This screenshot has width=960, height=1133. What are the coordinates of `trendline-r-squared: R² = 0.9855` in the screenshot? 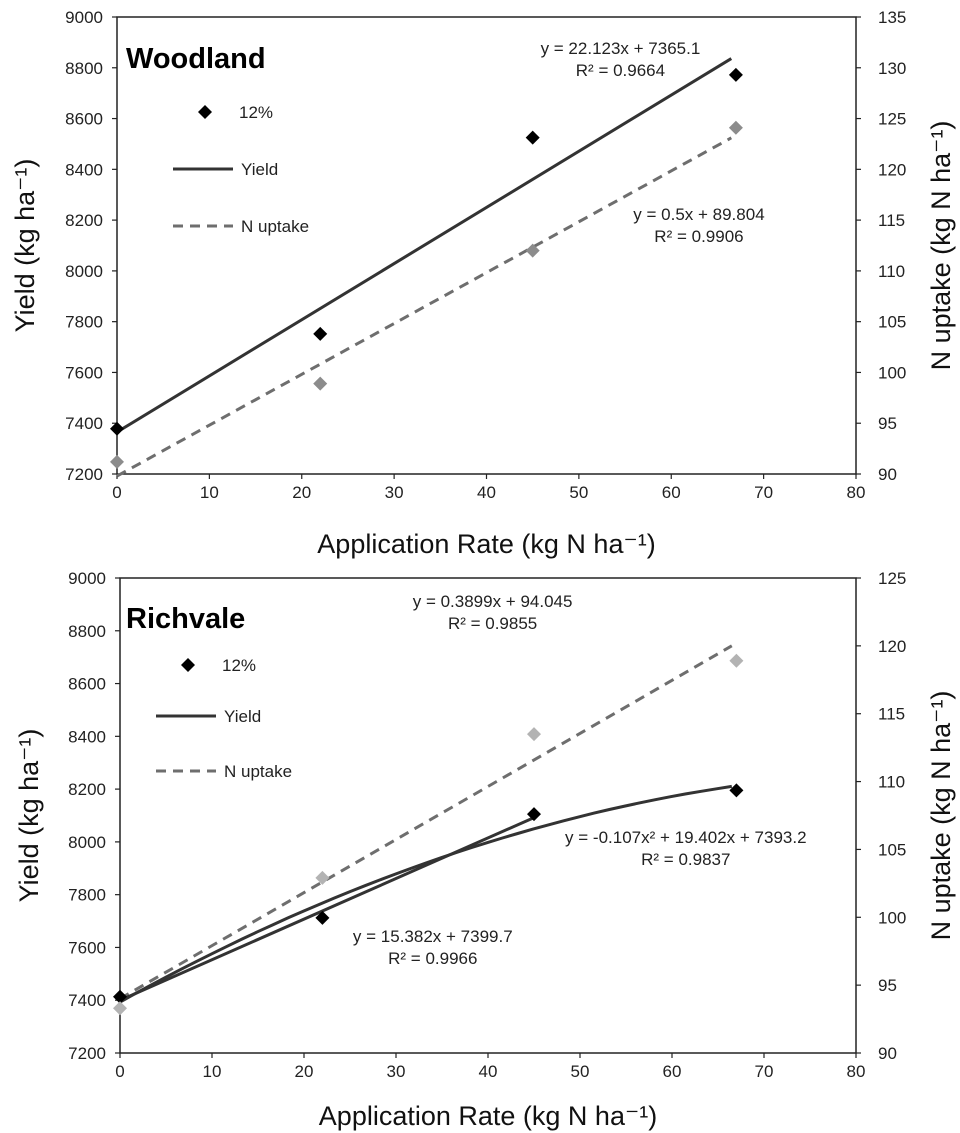 It's located at (492, 623).